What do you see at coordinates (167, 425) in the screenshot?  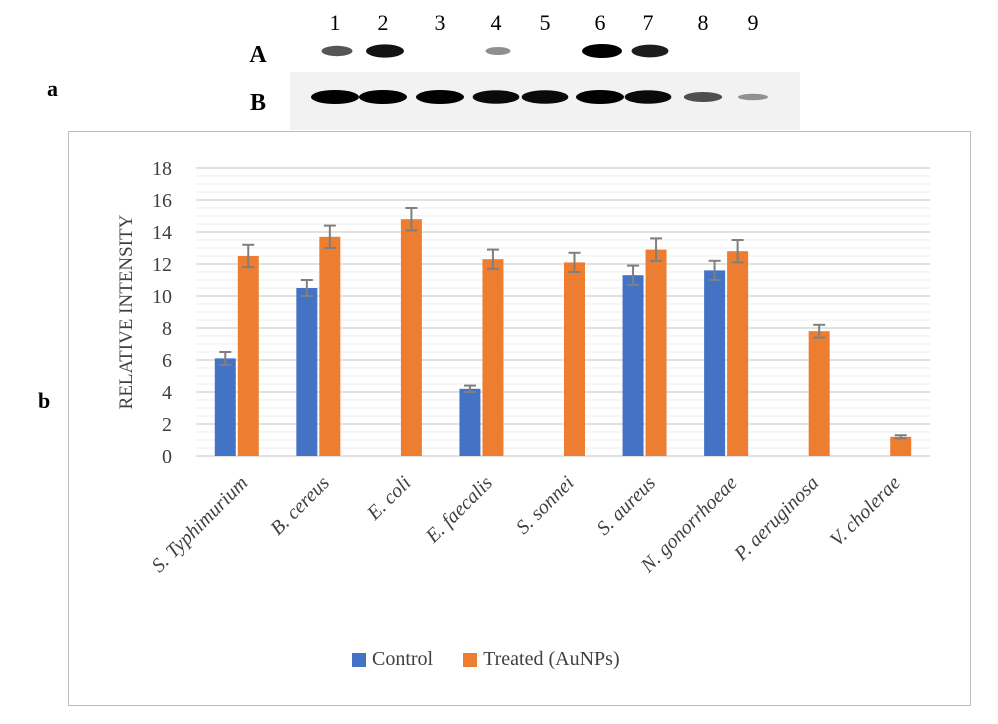 I see `y-tick-label: 2` at bounding box center [167, 425].